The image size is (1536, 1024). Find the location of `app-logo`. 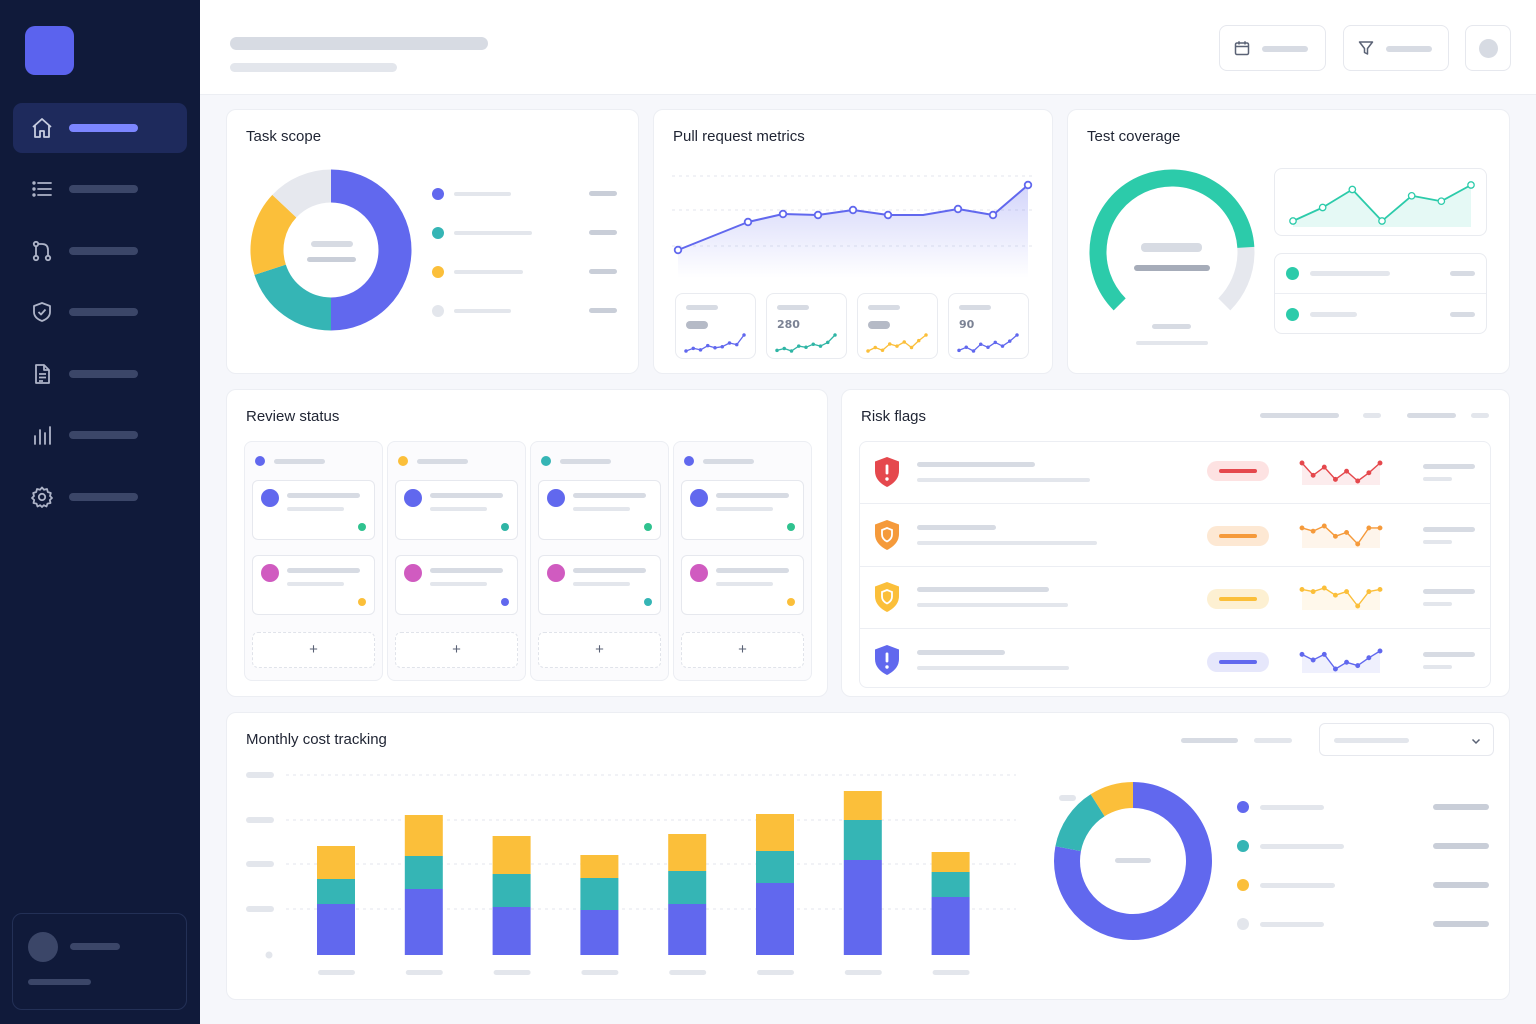

app-logo is located at coordinates (49, 50).